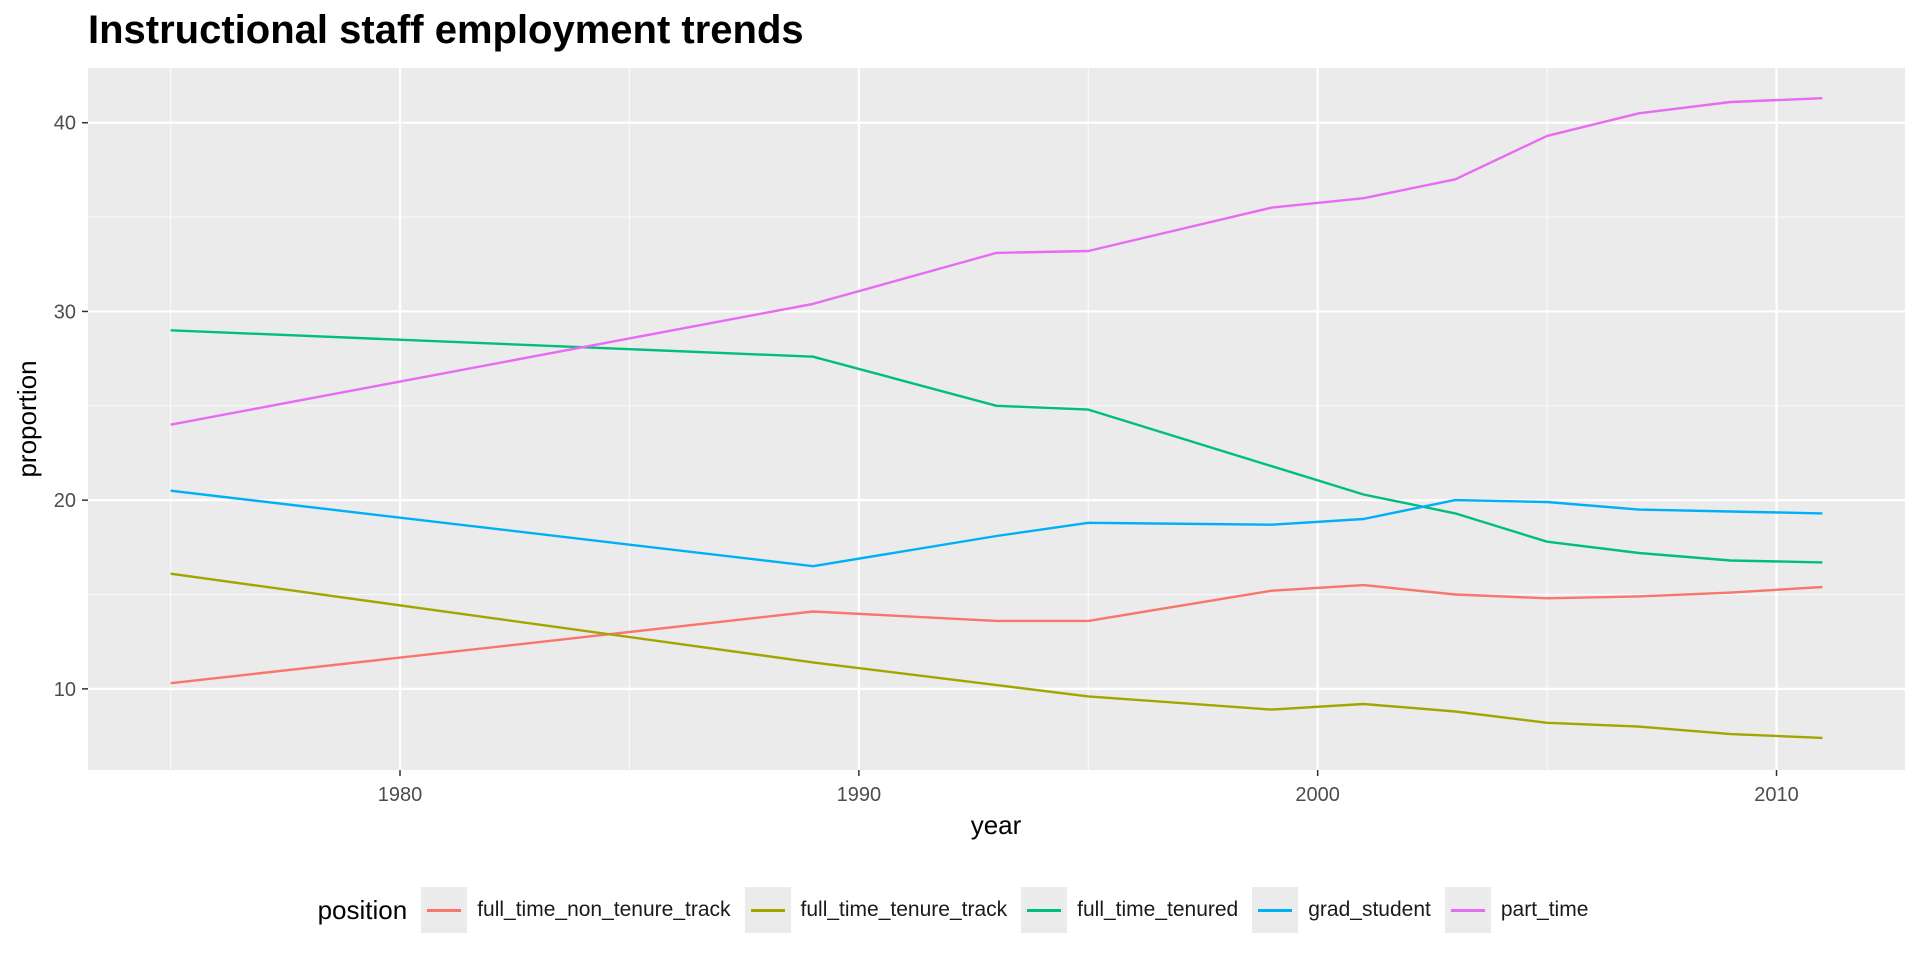 The image size is (1920, 960). I want to click on legend-item-full-time-non-tenure-track: full_time_non_tenure_track, so click(576, 910).